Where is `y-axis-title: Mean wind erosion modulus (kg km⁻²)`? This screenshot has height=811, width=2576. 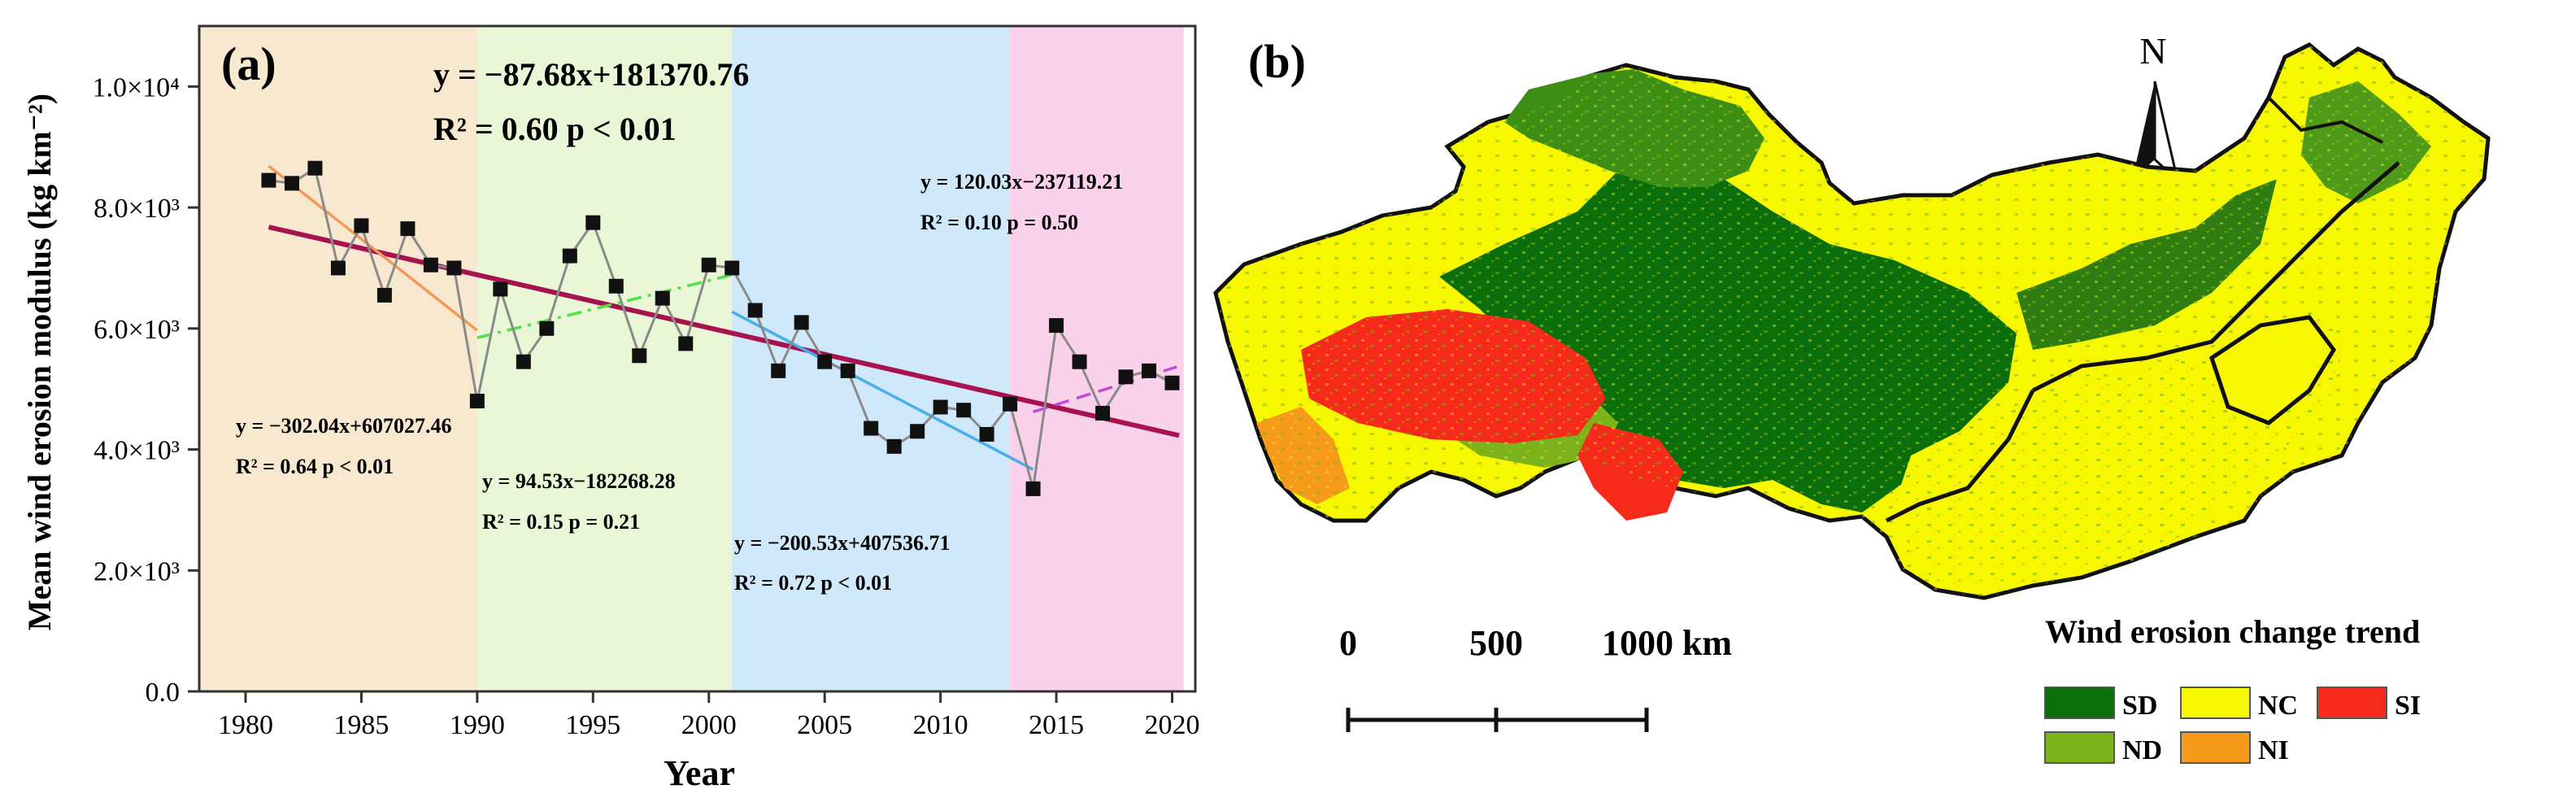 y-axis-title: Mean wind erosion modulus (kg km⁻²) is located at coordinates (40, 362).